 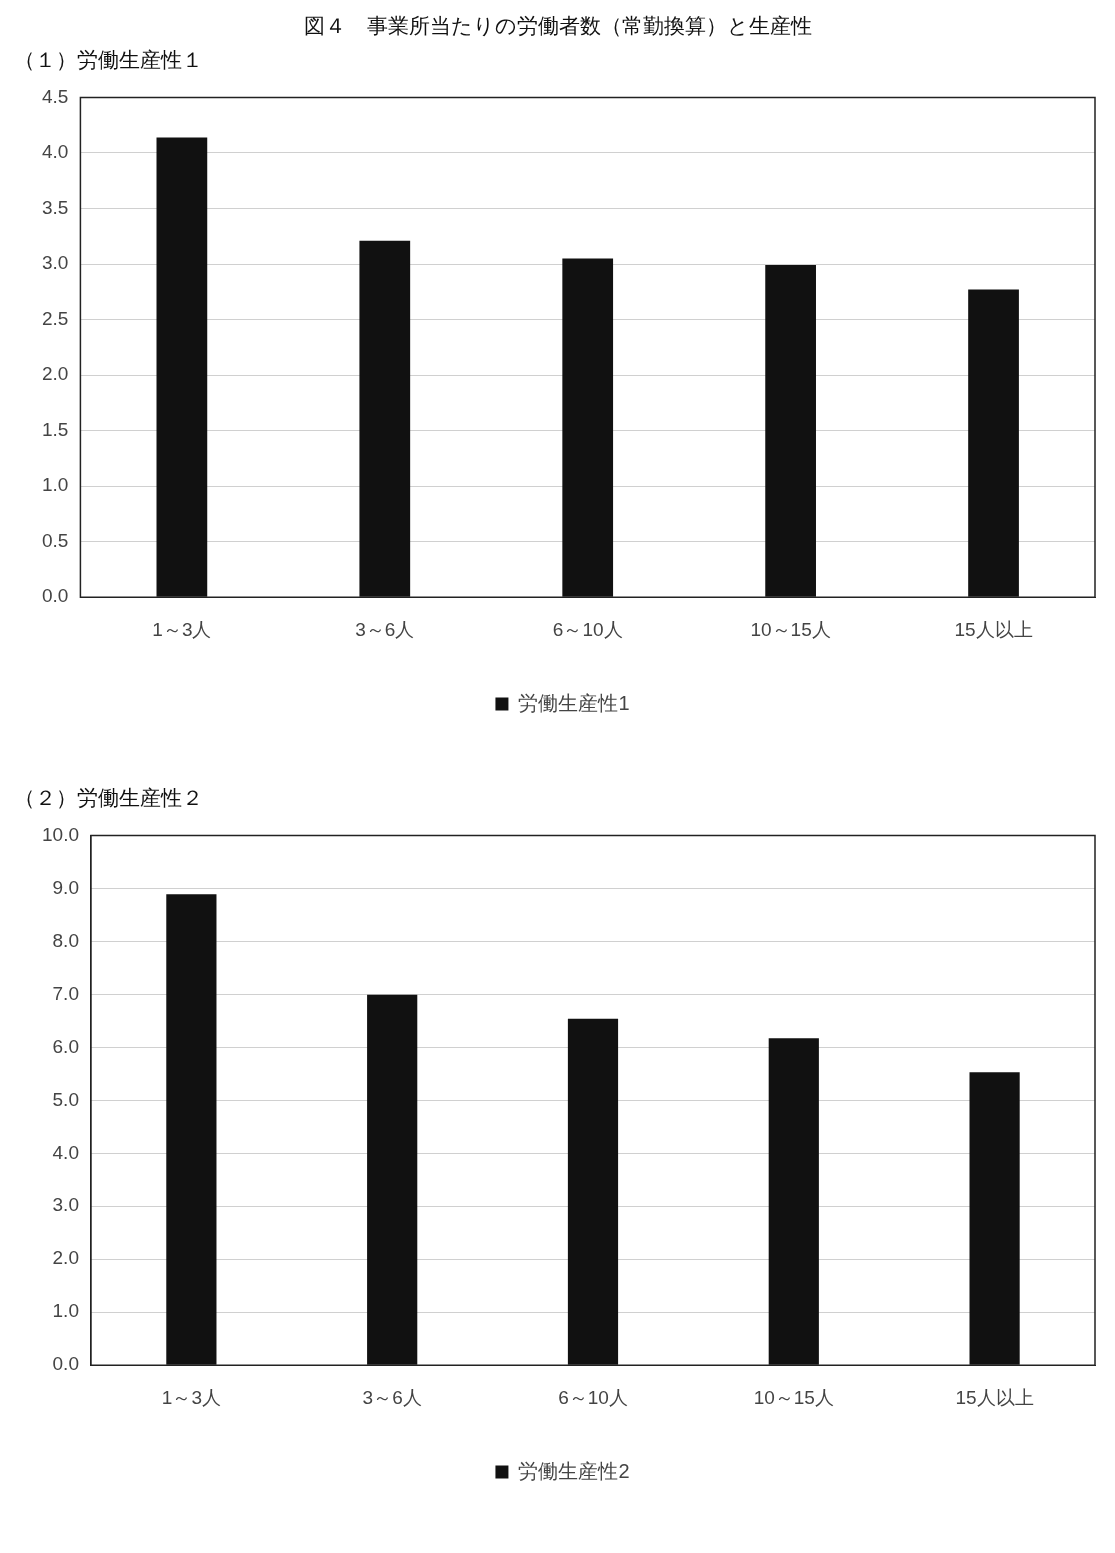 What do you see at coordinates (109, 798) in the screenshot?
I see `chart-title: （２）労働生産性２` at bounding box center [109, 798].